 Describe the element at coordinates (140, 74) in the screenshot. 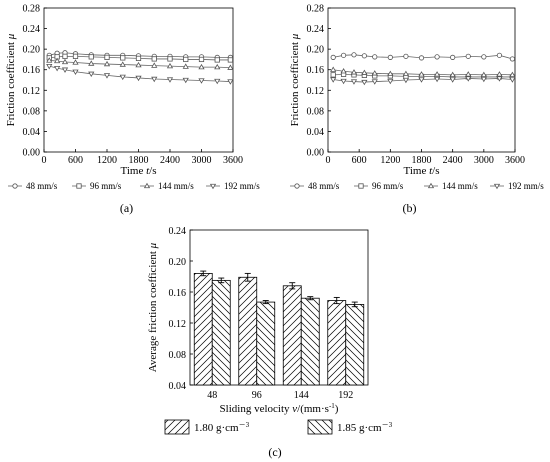

I see `series-4-a` at that location.